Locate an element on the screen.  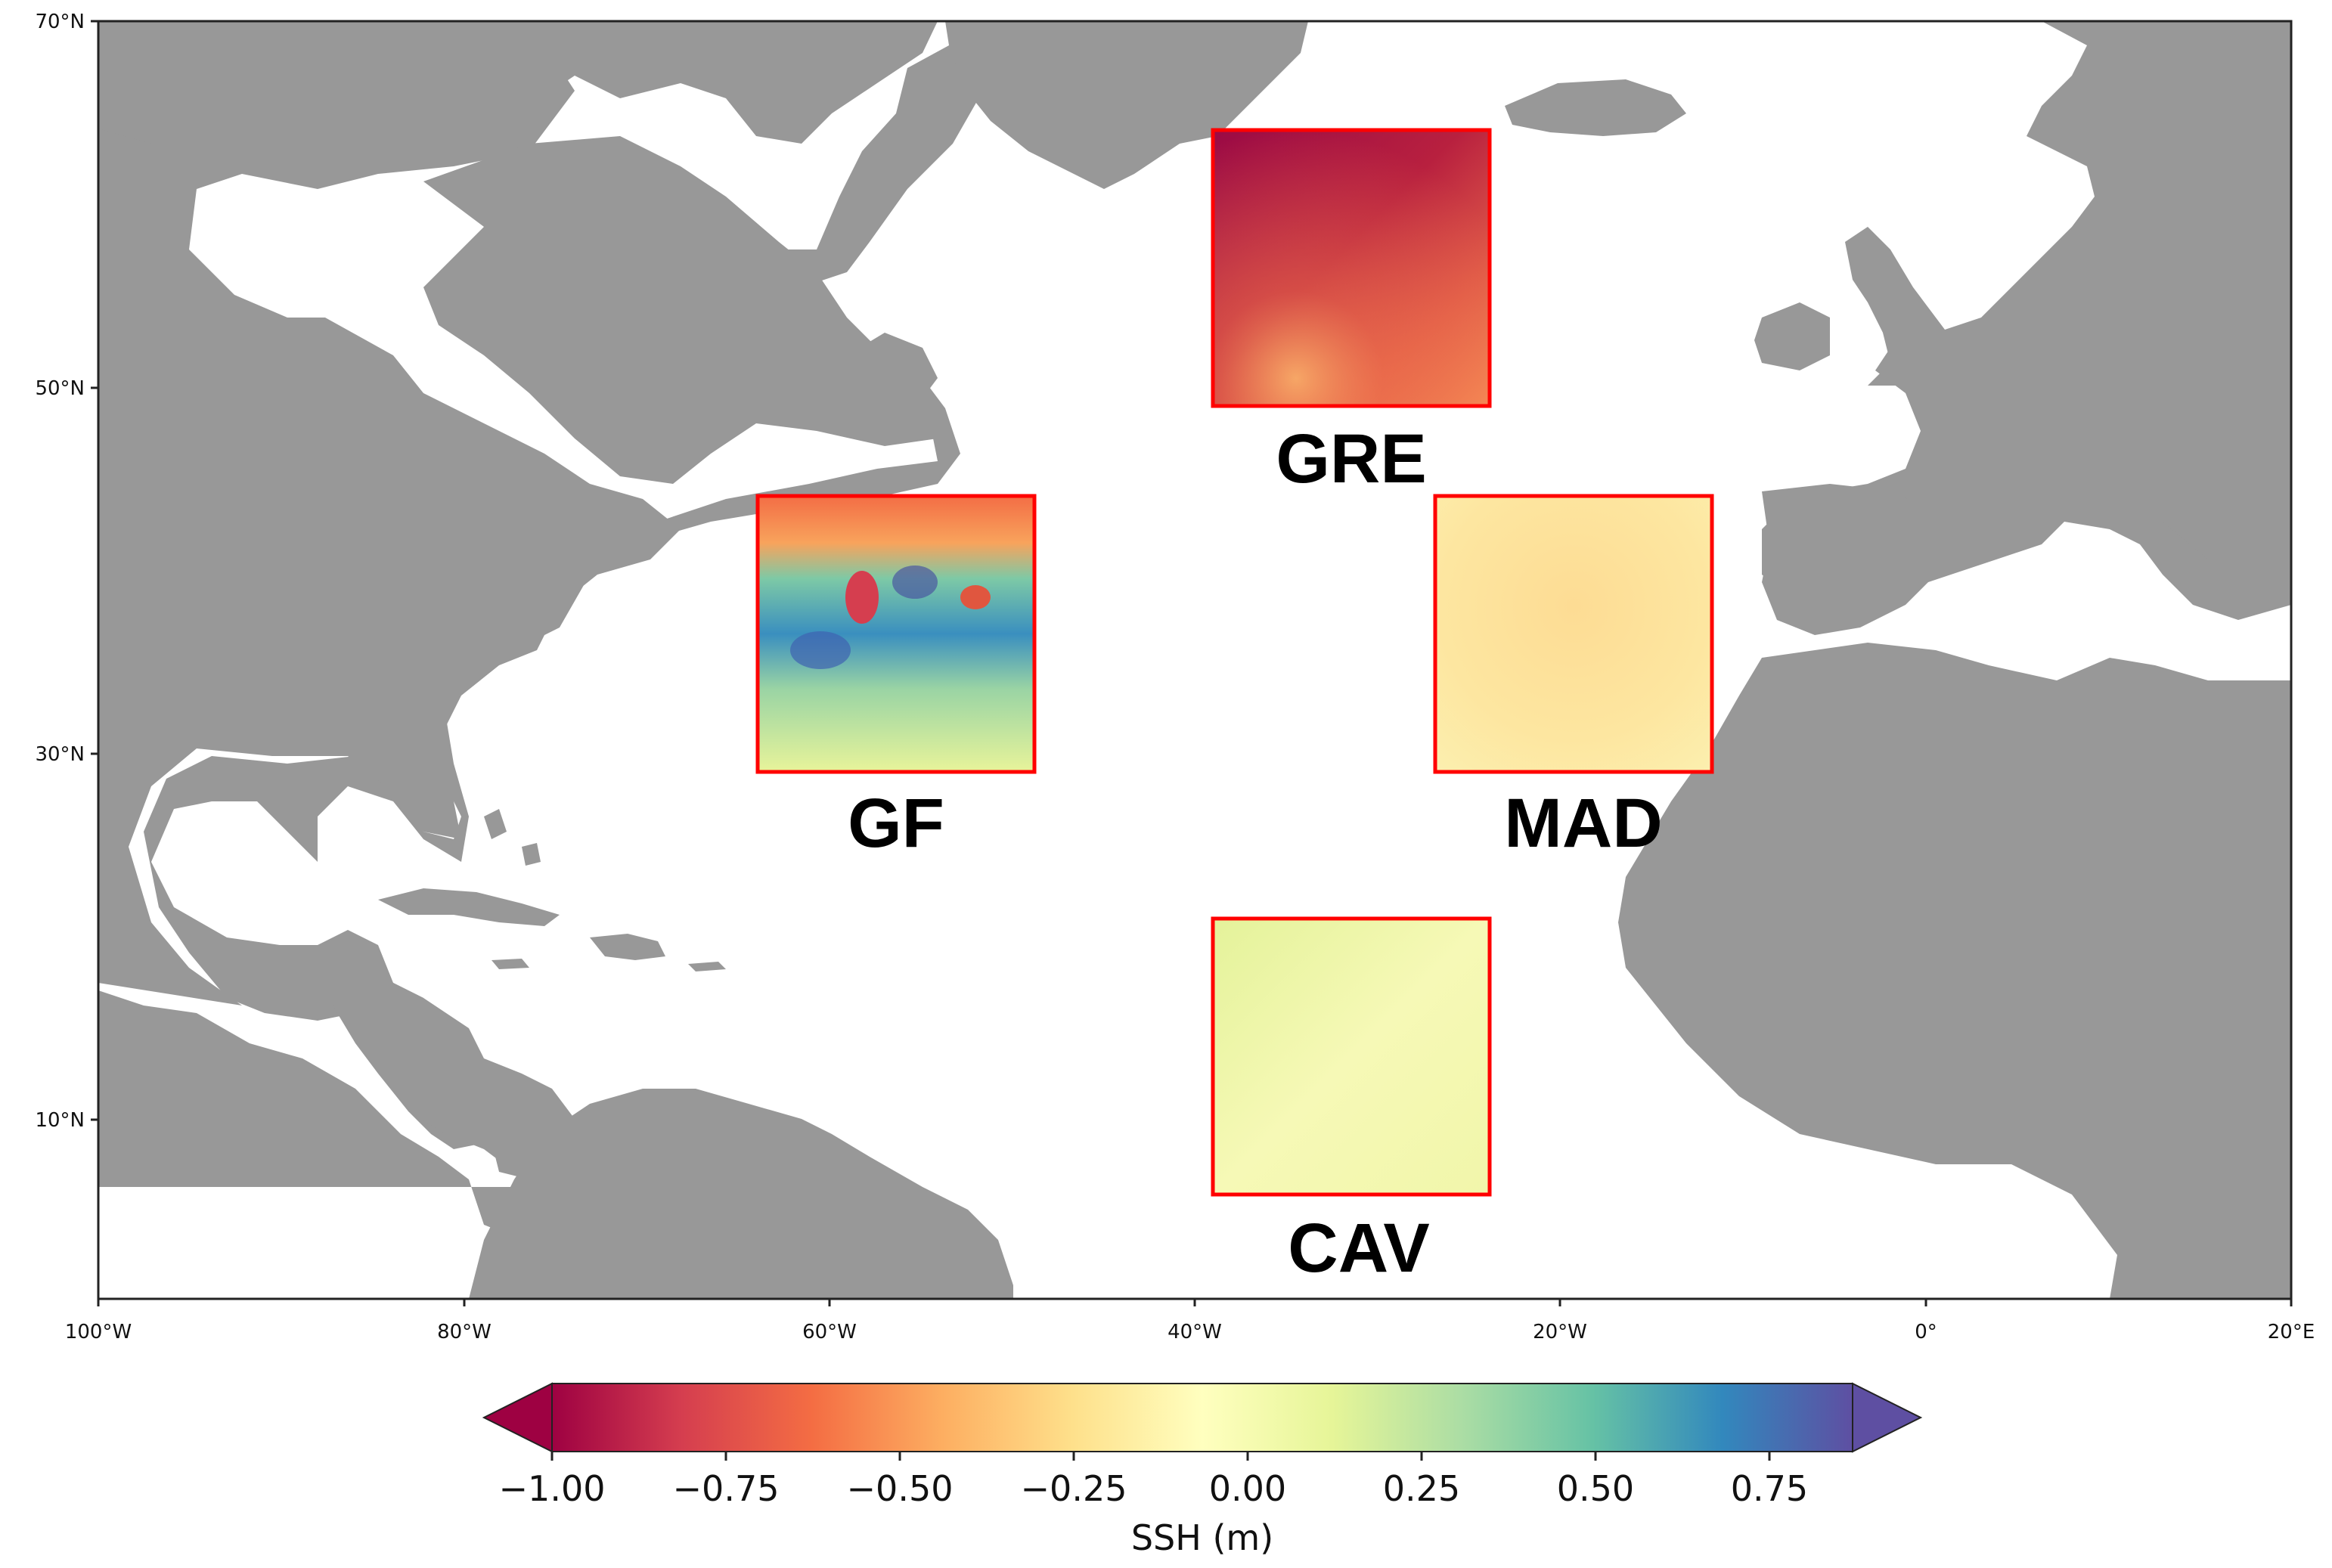
x-tick-label: 20°W is located at coordinates (1560, 1332).